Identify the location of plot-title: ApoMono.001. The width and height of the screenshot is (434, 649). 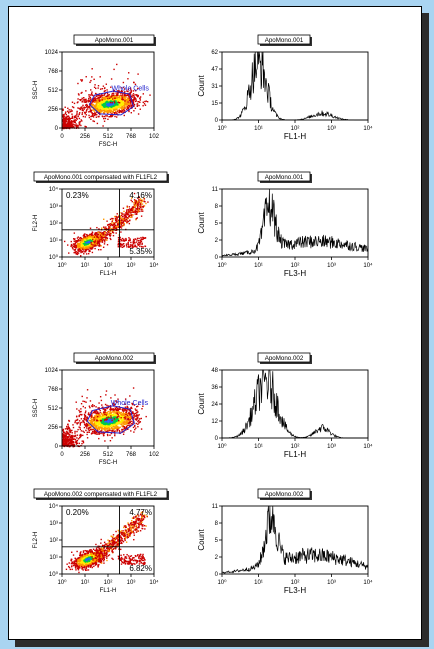
(114, 40).